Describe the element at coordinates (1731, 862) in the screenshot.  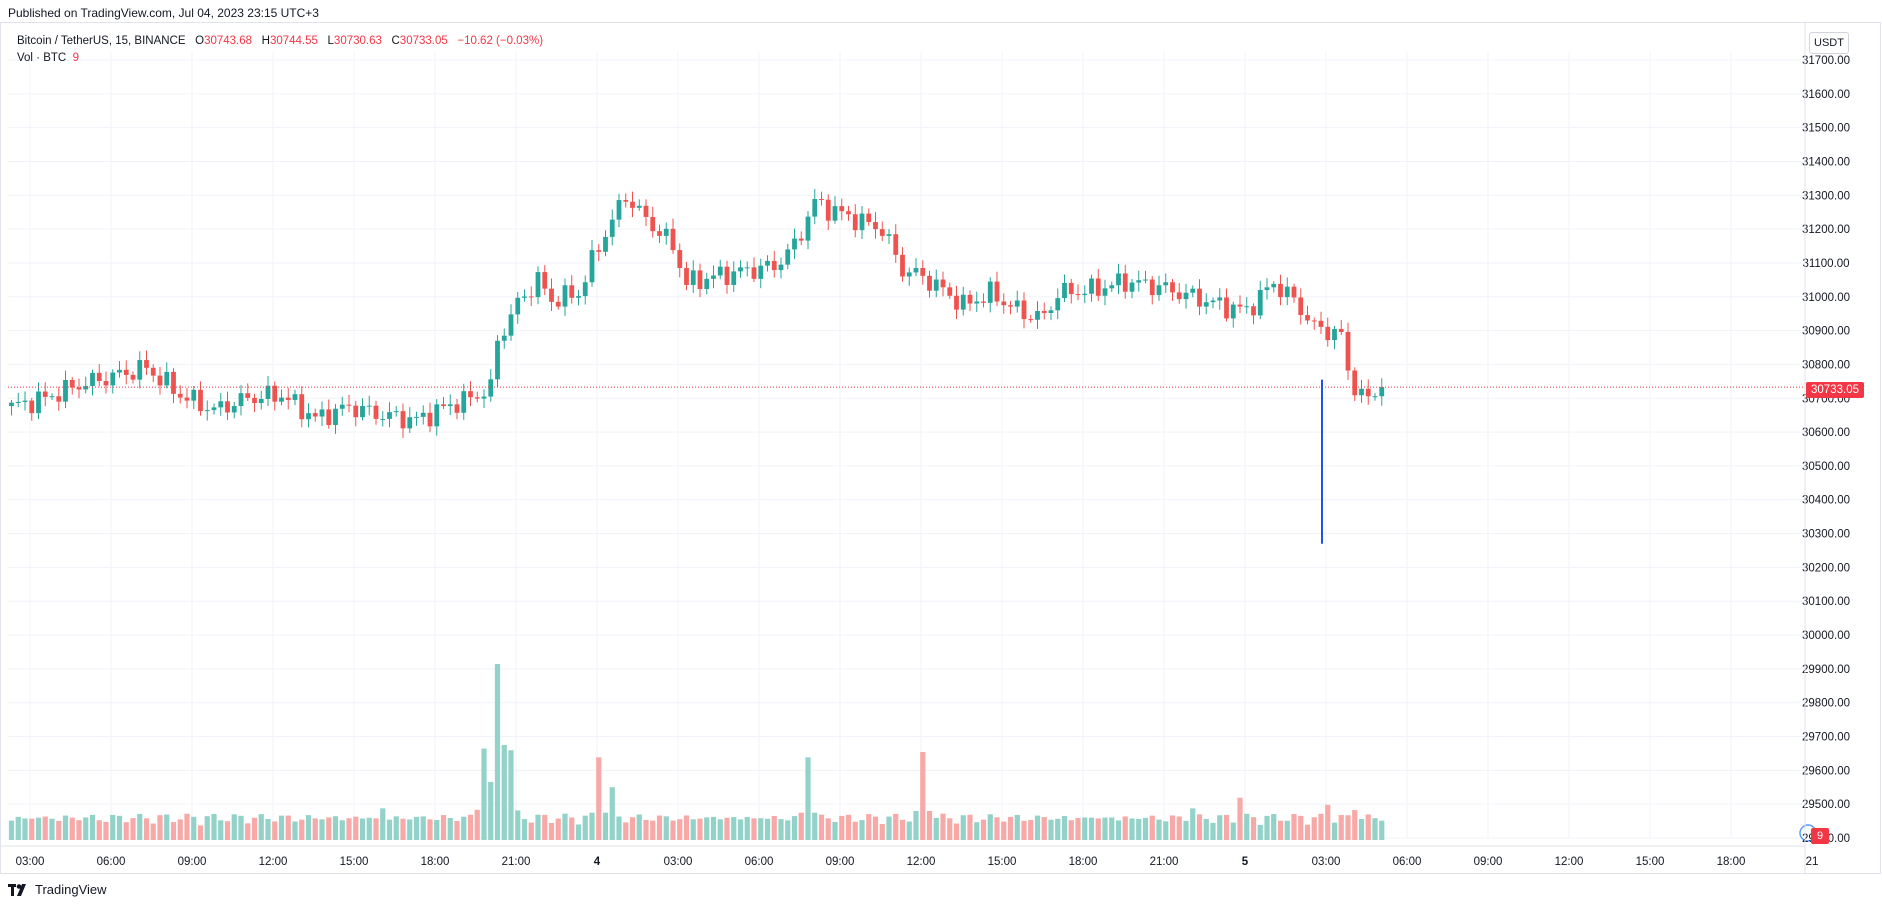
I see `x-tick-label: 18:00` at that location.